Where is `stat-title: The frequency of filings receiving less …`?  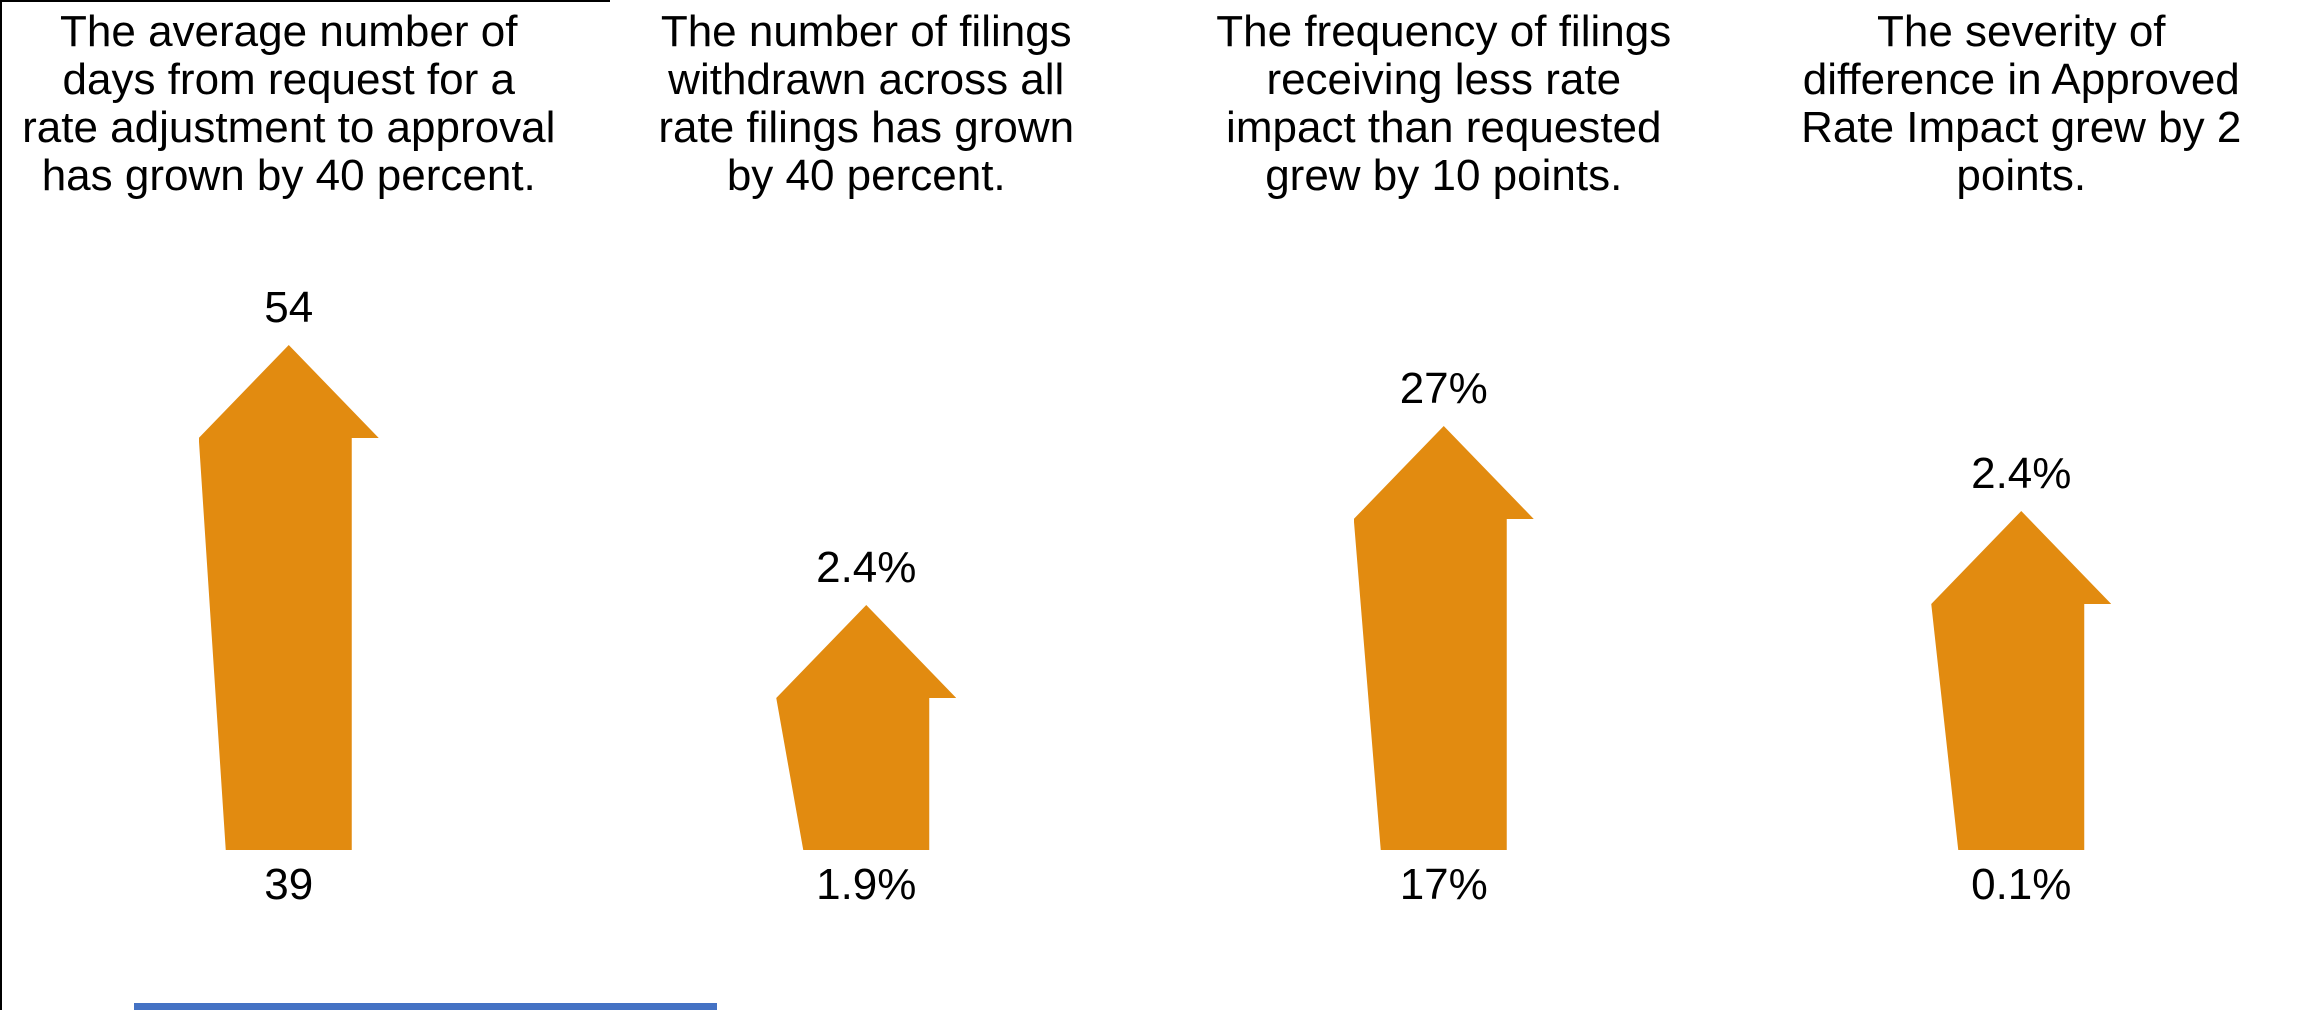
stat-title: The frequency of filings receiving less … is located at coordinates (1444, 103).